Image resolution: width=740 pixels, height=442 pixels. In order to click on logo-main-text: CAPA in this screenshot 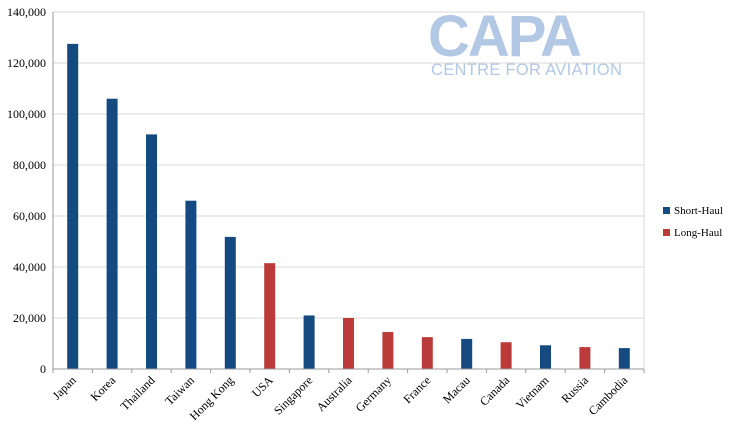, I will do `click(504, 36)`.